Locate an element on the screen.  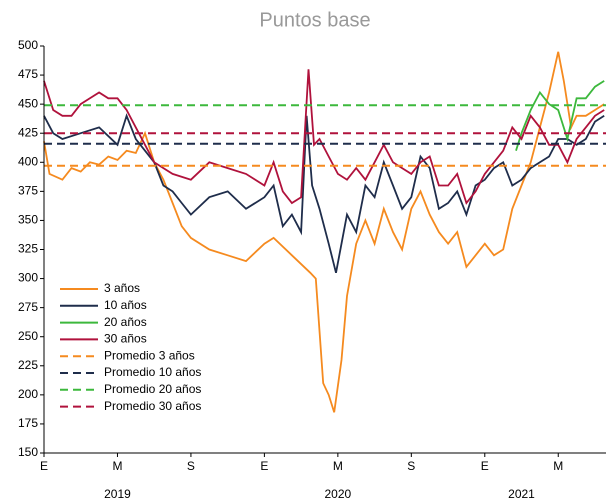
legend-label: Promedio 10 años is located at coordinates (152, 372).